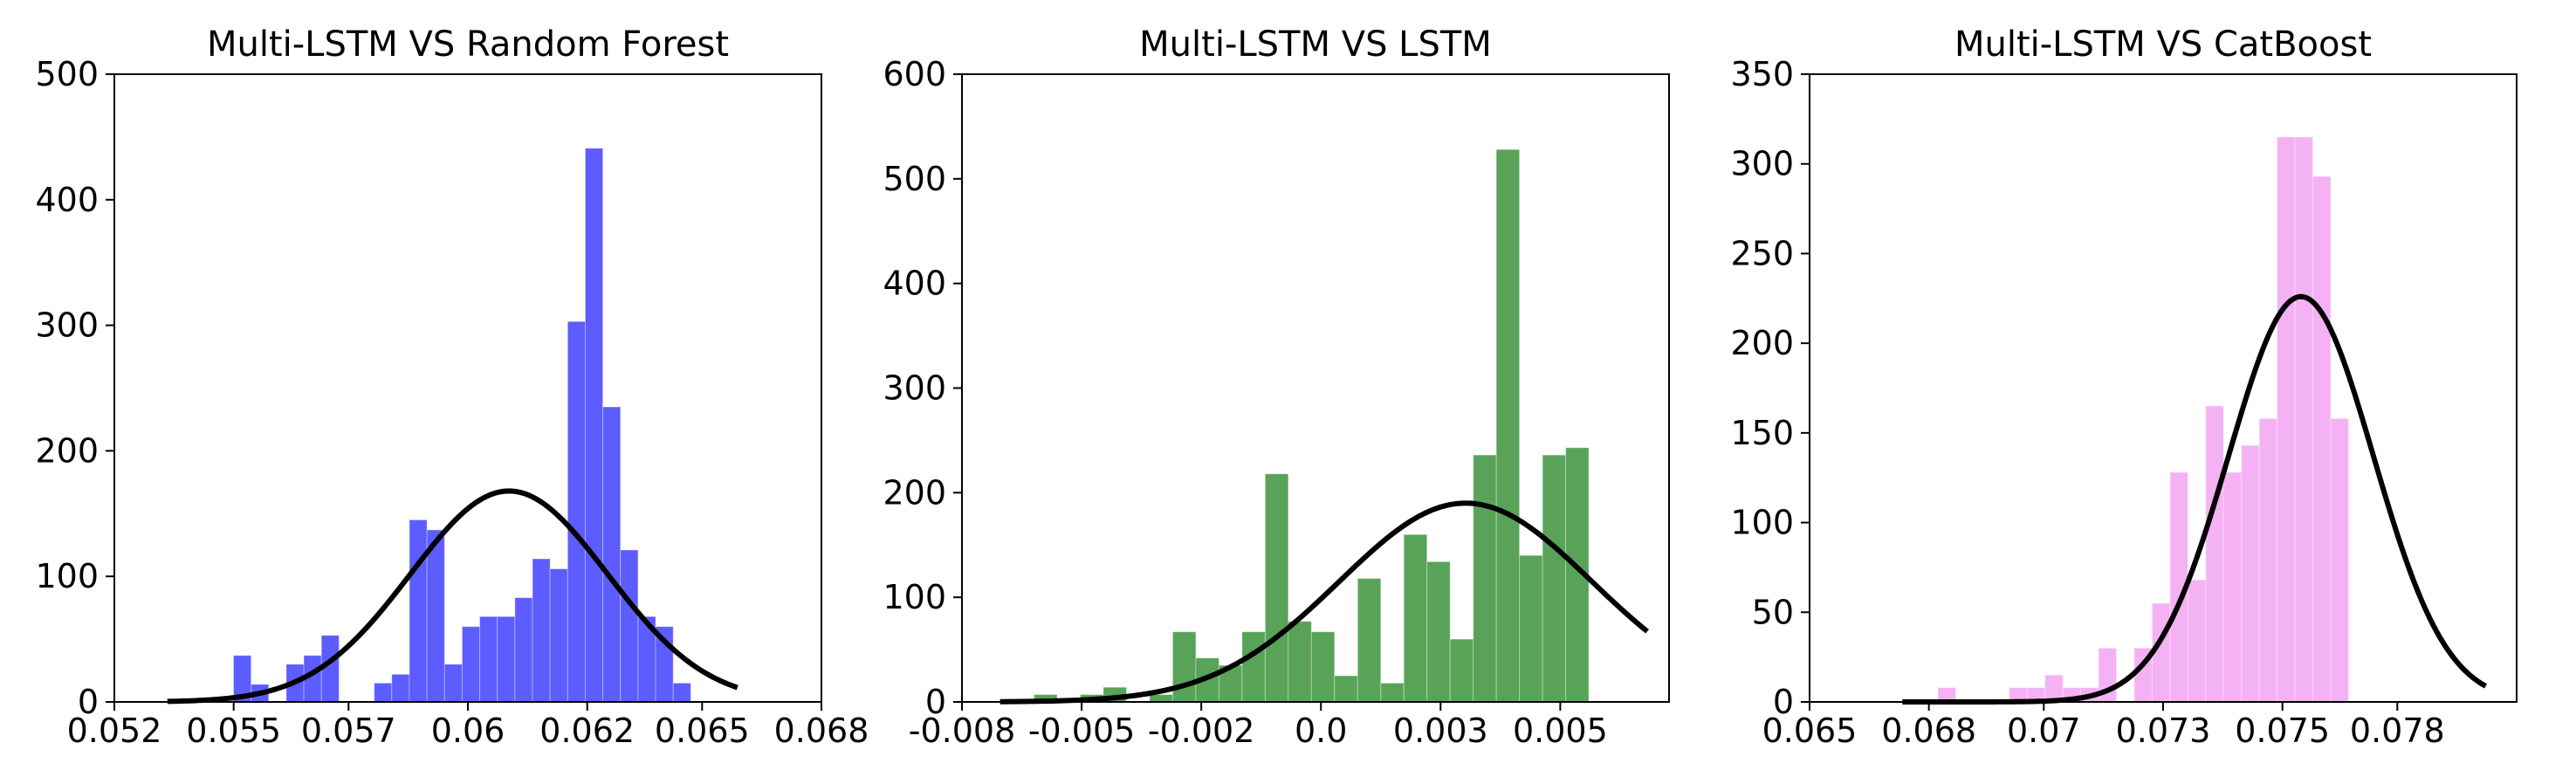 This screenshot has width=2576, height=777. What do you see at coordinates (1316, 44) in the screenshot?
I see `panel-title: Multi-LSTM VS LSTM` at bounding box center [1316, 44].